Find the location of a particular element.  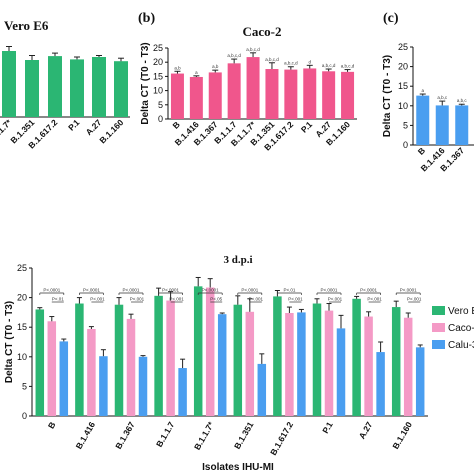

legend-label: Calu-3 is located at coordinates (461, 345).